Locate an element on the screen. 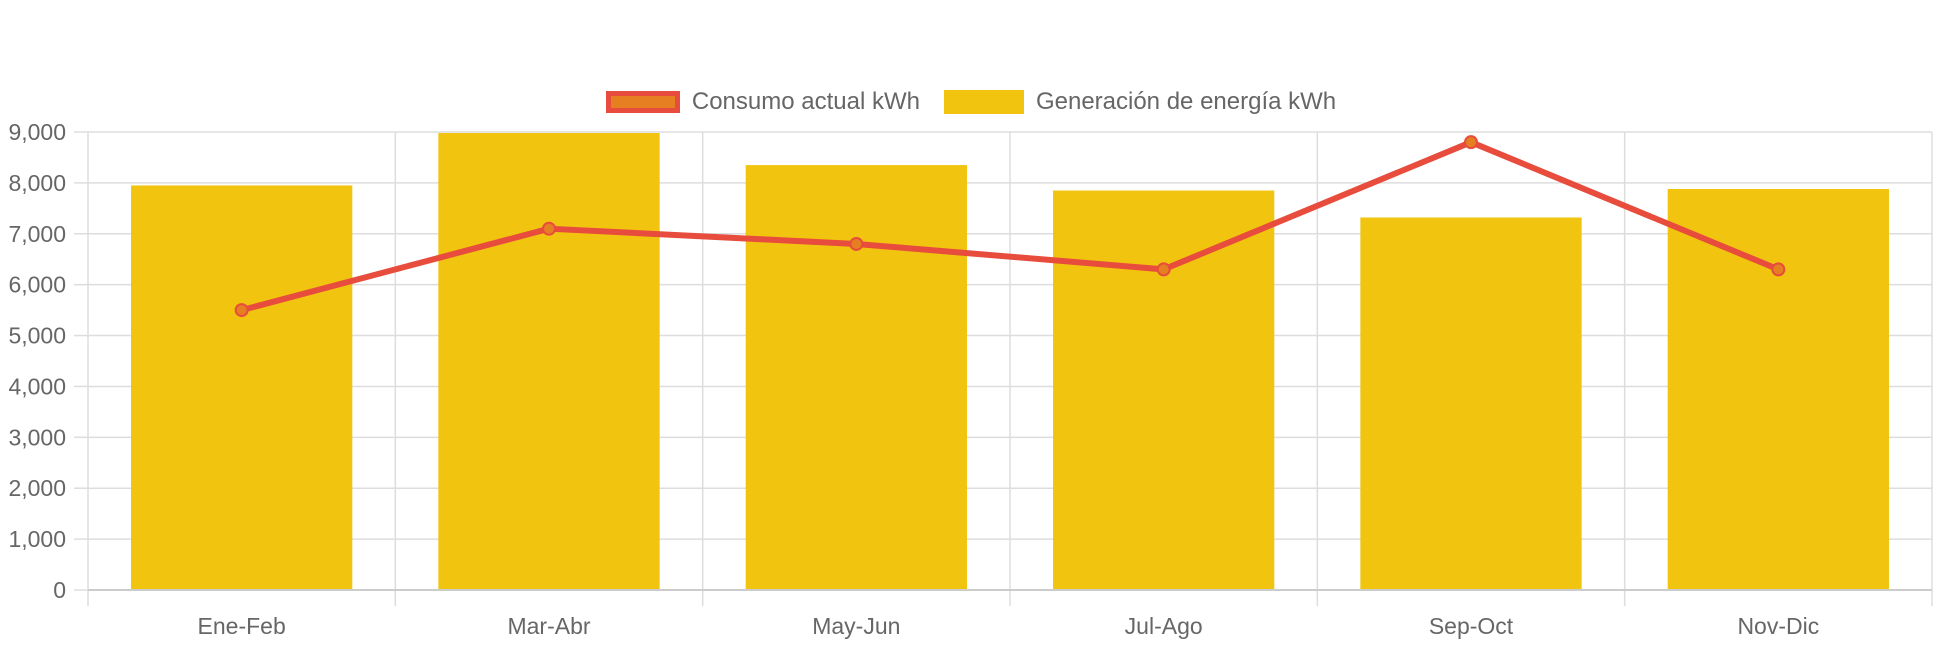  y-tick-label: 1,000 is located at coordinates (37, 539).